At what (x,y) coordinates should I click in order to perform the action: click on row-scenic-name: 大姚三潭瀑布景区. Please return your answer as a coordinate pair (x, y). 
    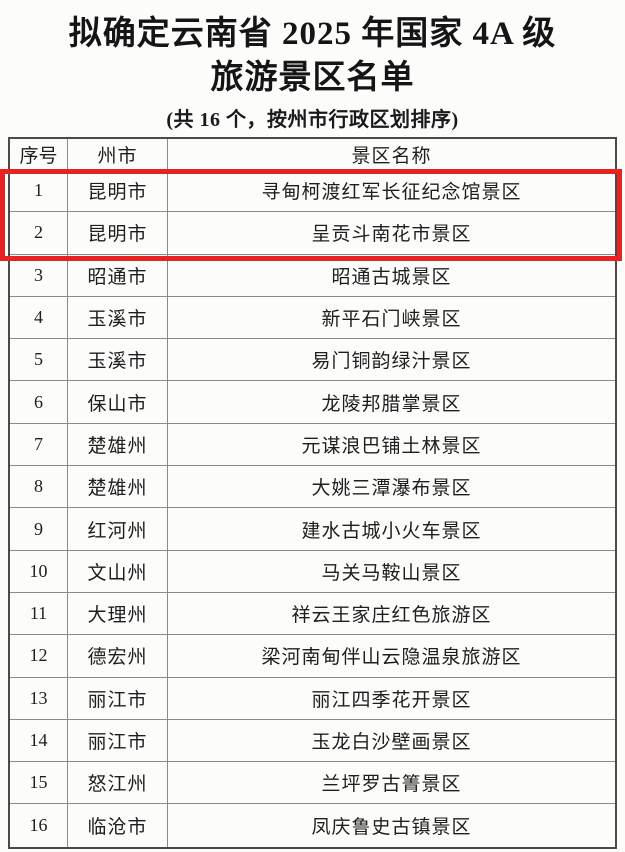
    Looking at the image, I should click on (391, 489).